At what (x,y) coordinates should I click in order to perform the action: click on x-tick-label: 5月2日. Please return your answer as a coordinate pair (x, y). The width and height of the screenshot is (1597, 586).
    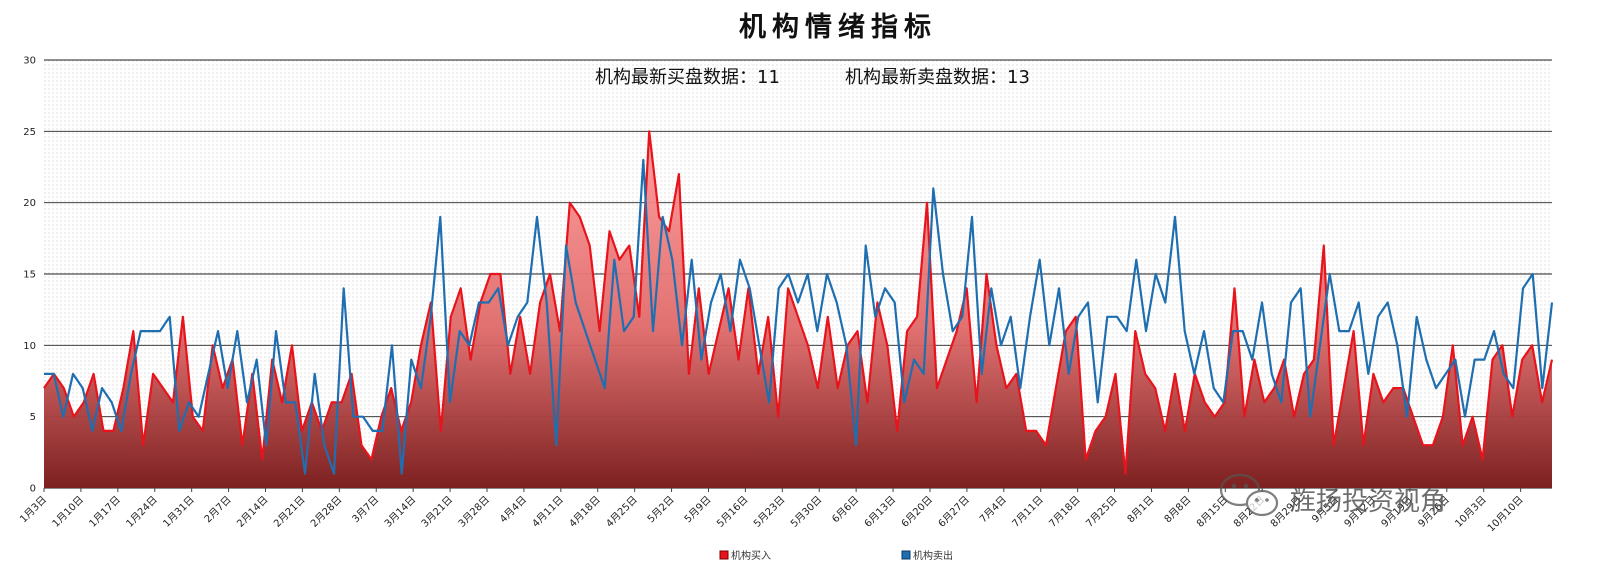
    Looking at the image, I should click on (661, 510).